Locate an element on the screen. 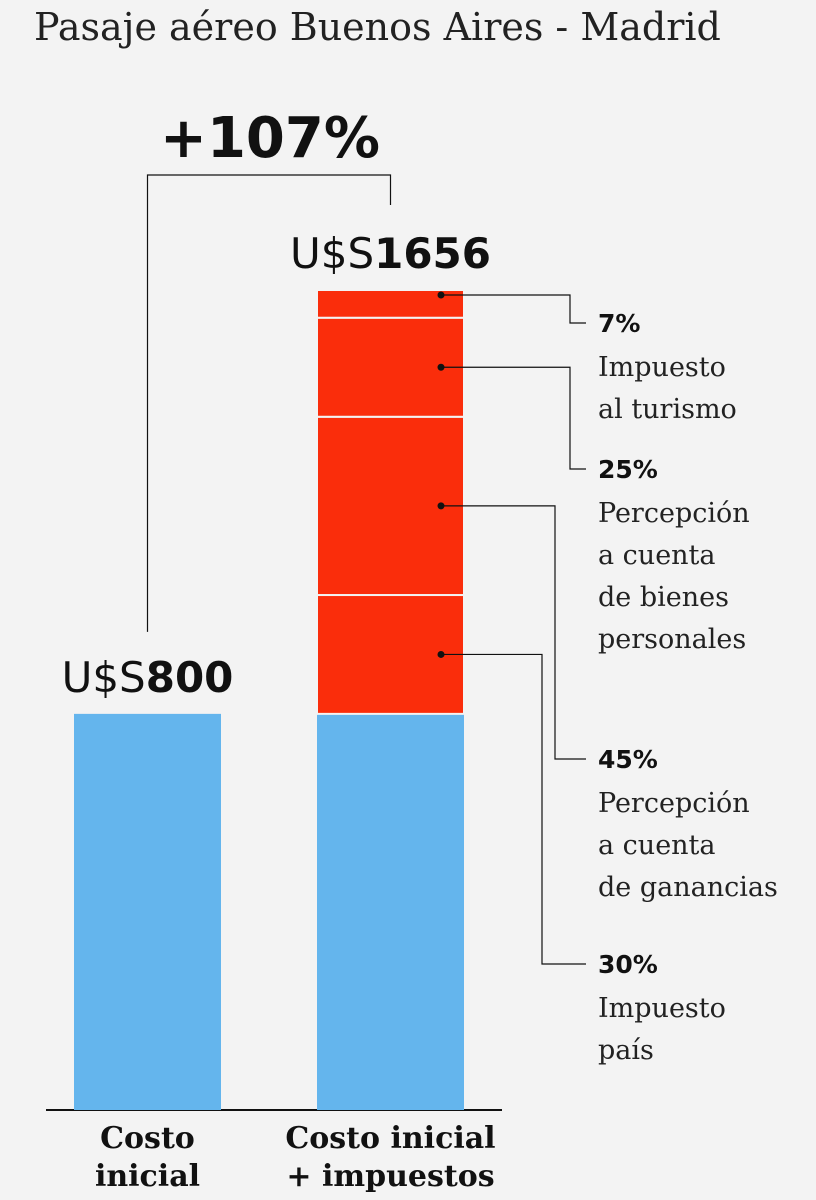 The width and height of the screenshot is (816, 1200). callout-percent: 45% is located at coordinates (628, 759).